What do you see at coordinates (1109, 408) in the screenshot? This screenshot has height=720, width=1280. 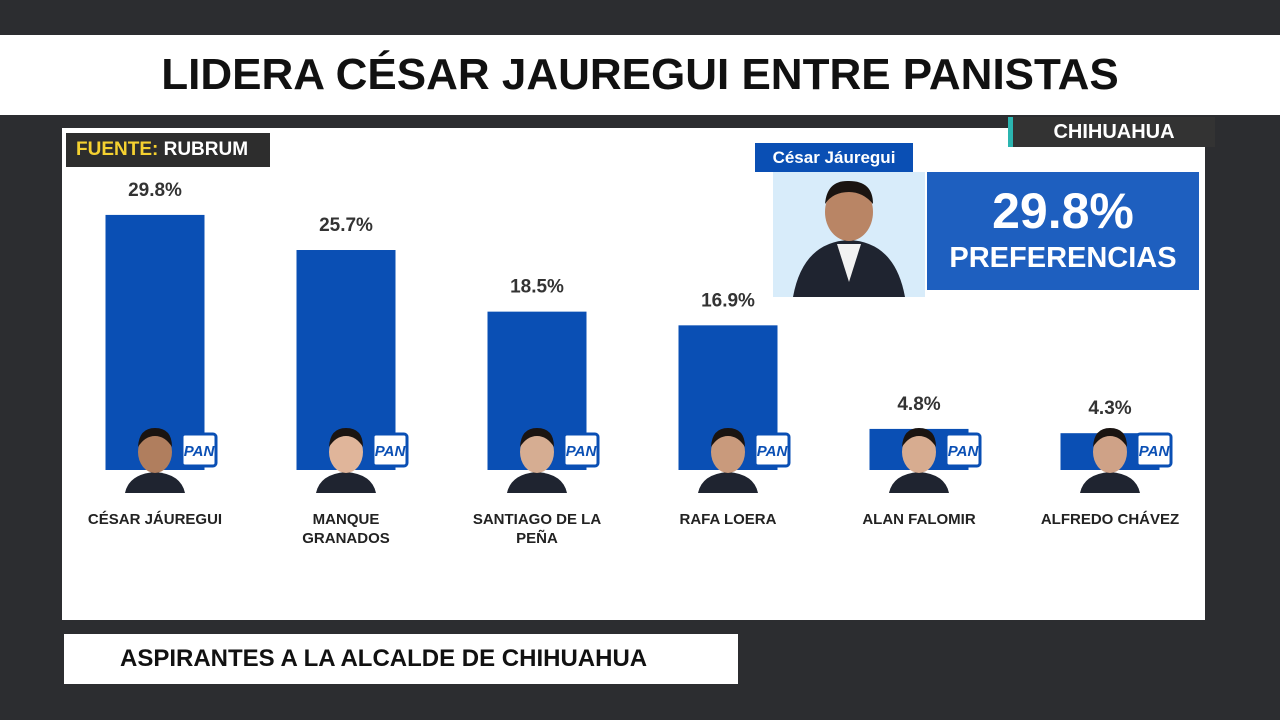 I see `value-label: 4.3%` at bounding box center [1109, 408].